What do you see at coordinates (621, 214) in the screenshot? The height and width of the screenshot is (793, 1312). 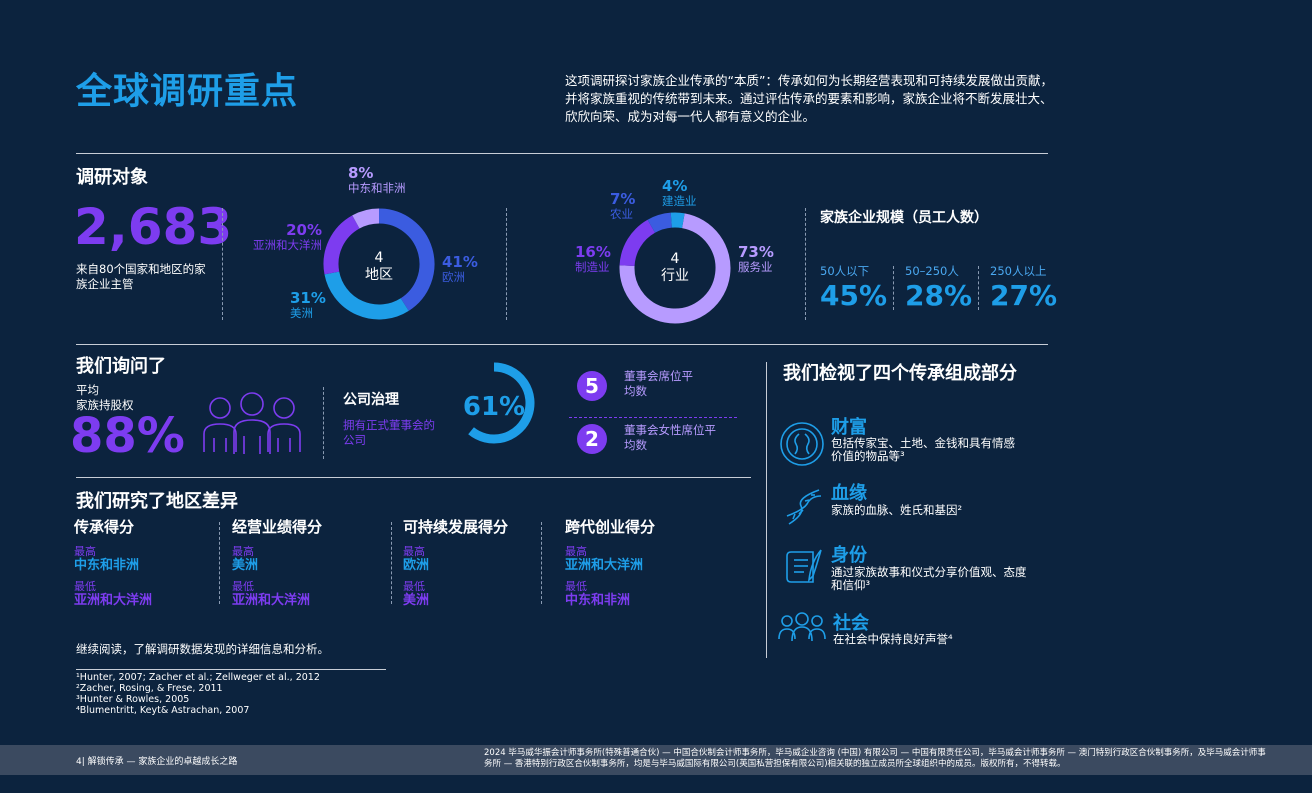 I see `industry-name-ag: 农业` at bounding box center [621, 214].